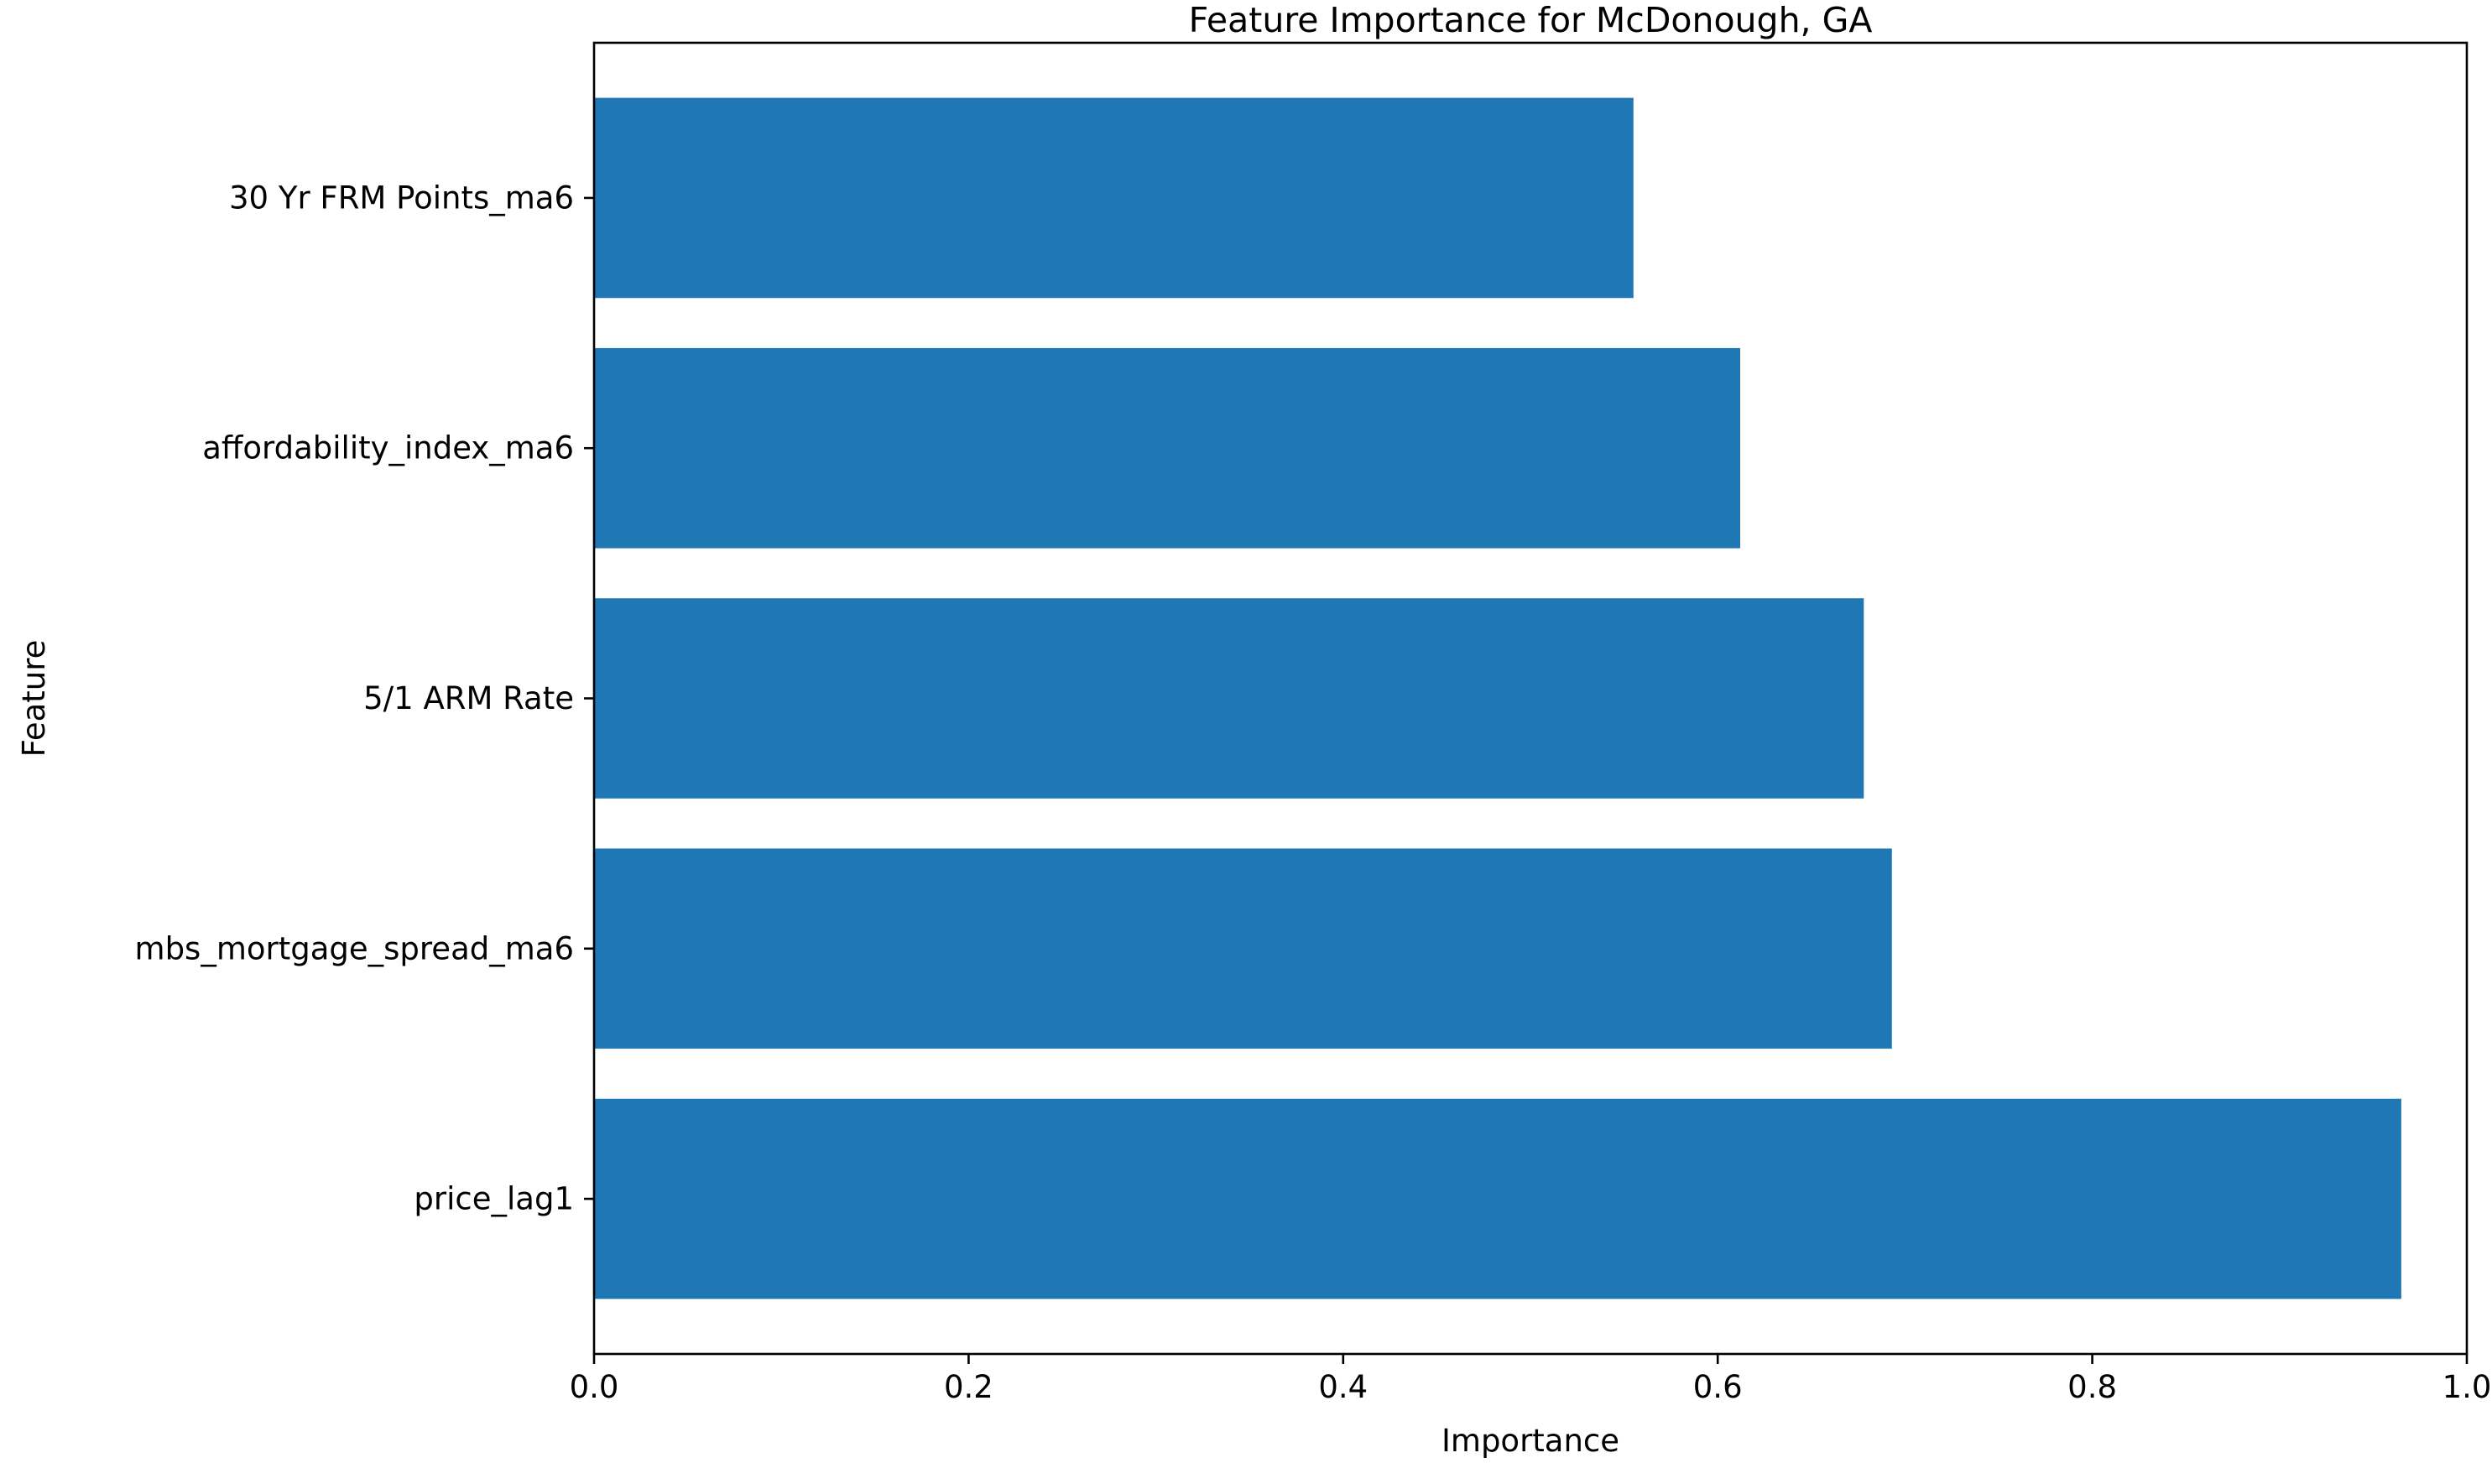  What do you see at coordinates (2467, 1387) in the screenshot?
I see `x-tick-label: 1.0` at bounding box center [2467, 1387].